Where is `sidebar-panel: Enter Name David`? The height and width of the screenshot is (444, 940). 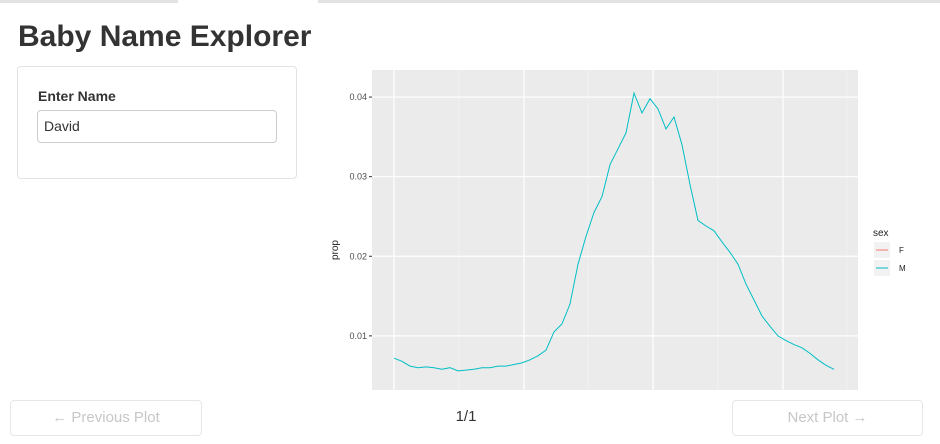 sidebar-panel: Enter Name David is located at coordinates (157, 122).